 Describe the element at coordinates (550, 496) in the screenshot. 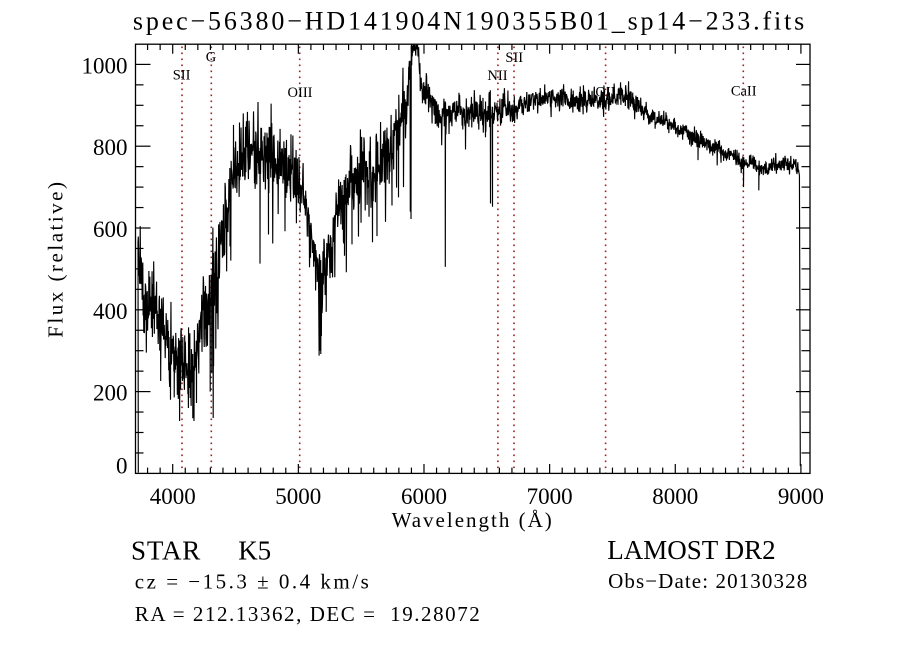

I see `svg-text: 7000` at that location.